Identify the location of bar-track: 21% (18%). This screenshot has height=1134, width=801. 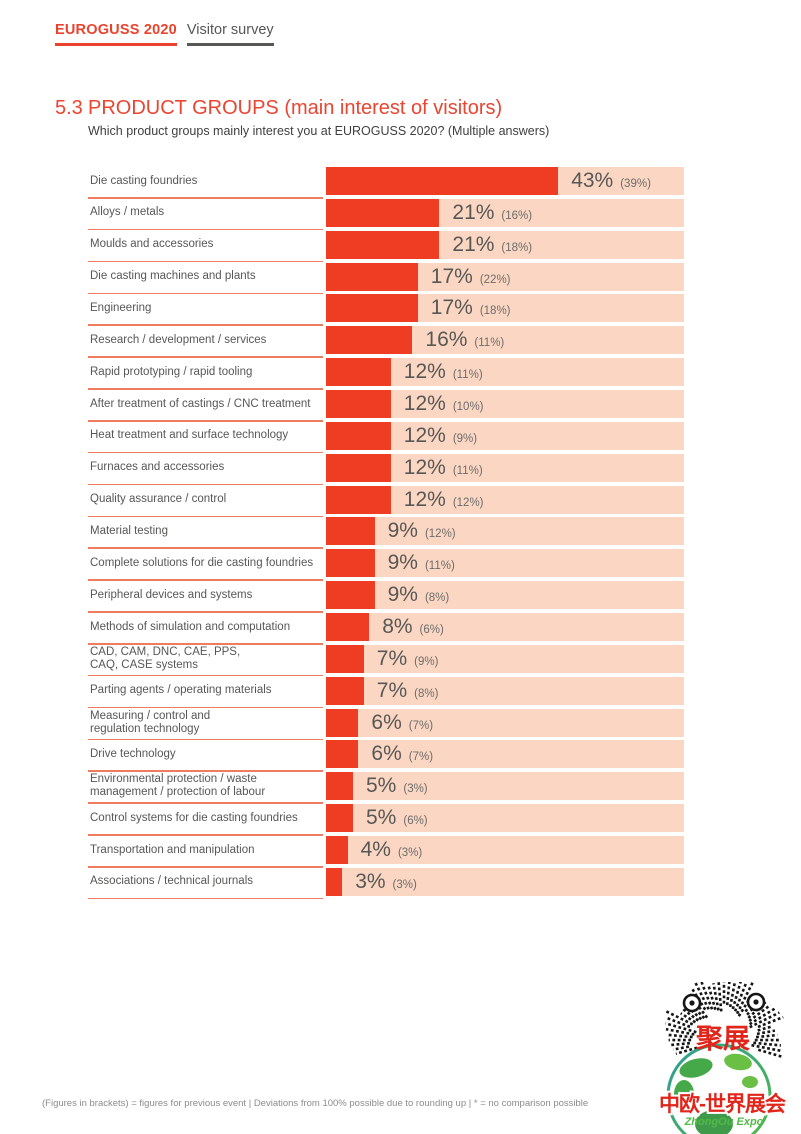
(505, 244).